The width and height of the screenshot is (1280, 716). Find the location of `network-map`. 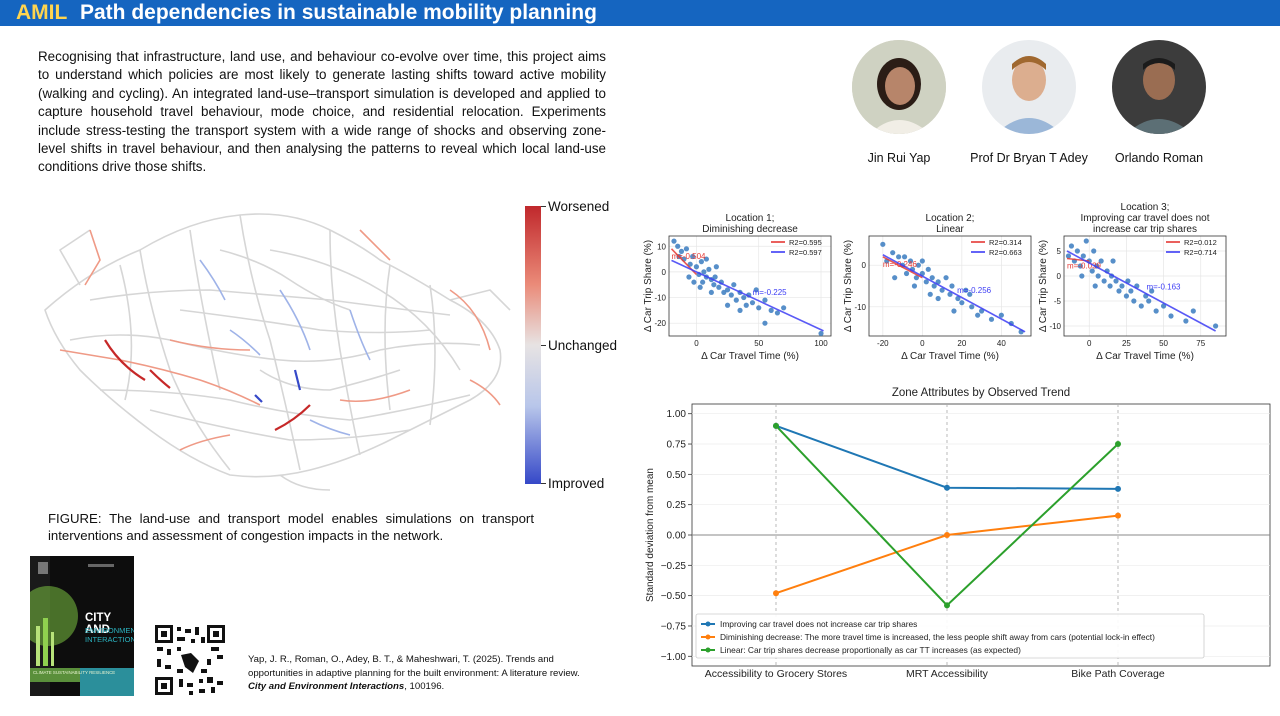

network-map is located at coordinates (277, 352).